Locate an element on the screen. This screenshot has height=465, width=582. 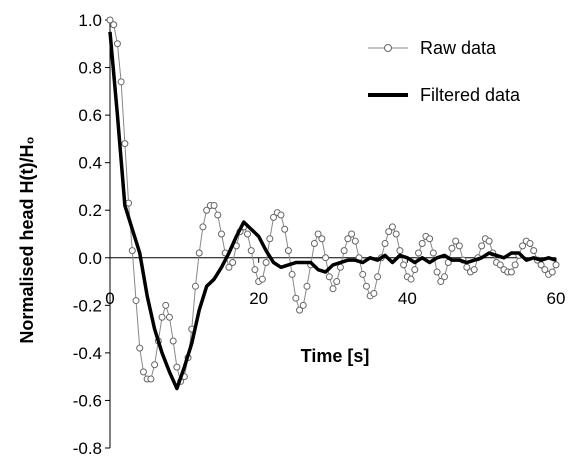
legend-item-raw-data: Raw data is located at coordinates (432, 48).